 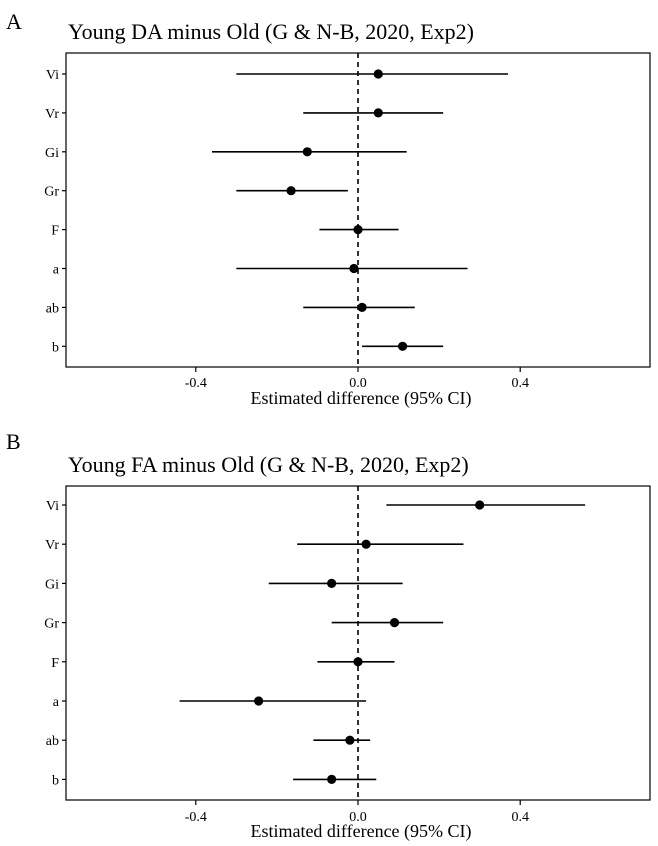 I want to click on panel-a-y-tick-label-gi: Gi, so click(x=52, y=153).